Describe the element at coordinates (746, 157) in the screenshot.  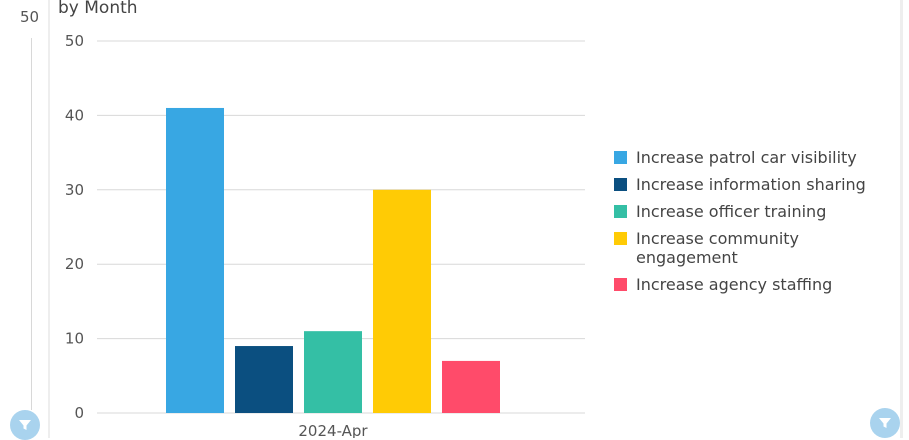
I see `legend-label: Increase patrol car visibility` at that location.